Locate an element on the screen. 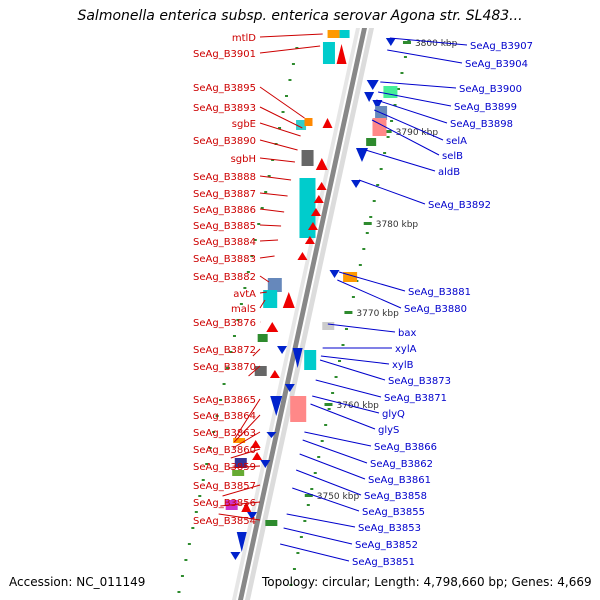  scale-tick-label: 3790 kbp is located at coordinates (417, 133).